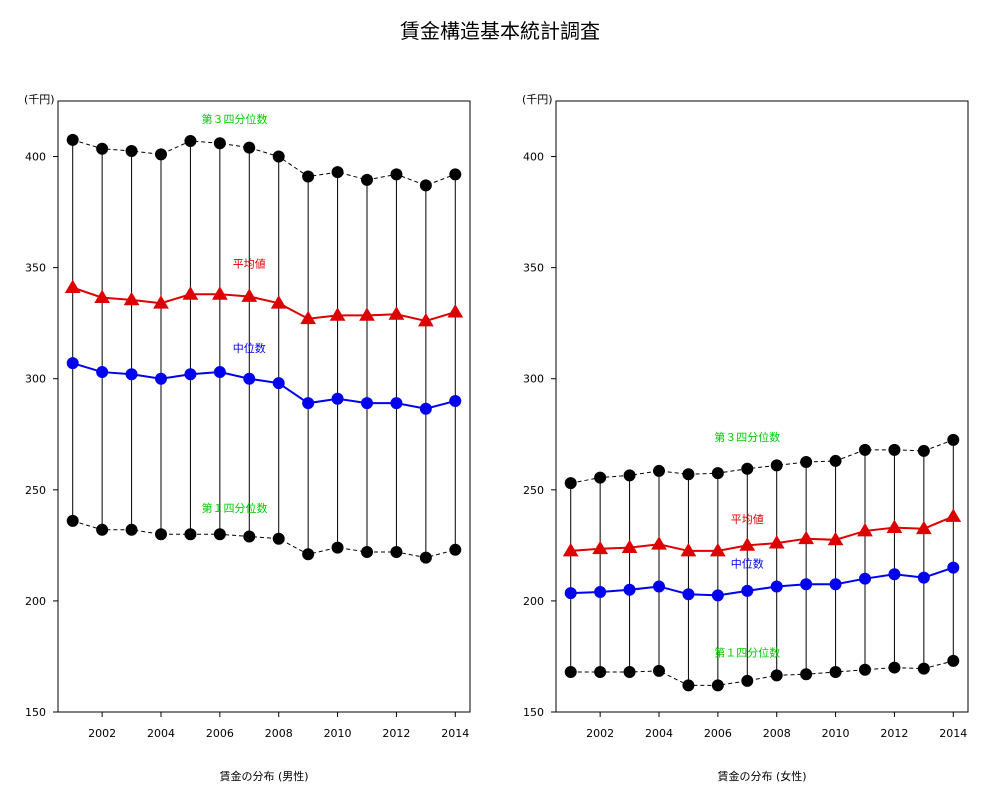 This screenshot has height=800, width=1000. I want to click on x-axis-title: 賃金の分布 (男性), so click(263, 776).